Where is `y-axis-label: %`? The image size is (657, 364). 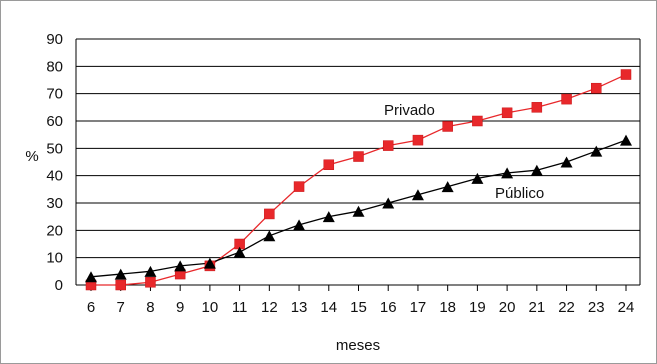
y-axis-label: % is located at coordinates (31, 156).